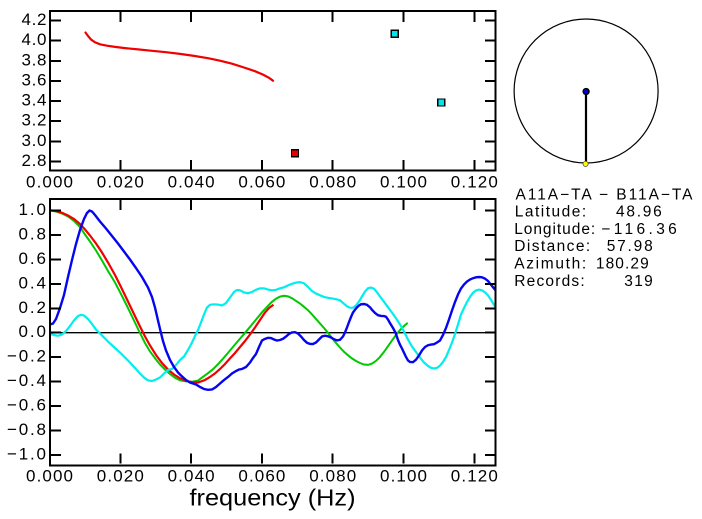 This screenshot has width=702, height=519. What do you see at coordinates (33, 258) in the screenshot?
I see `svg-text: 0.6` at bounding box center [33, 258].